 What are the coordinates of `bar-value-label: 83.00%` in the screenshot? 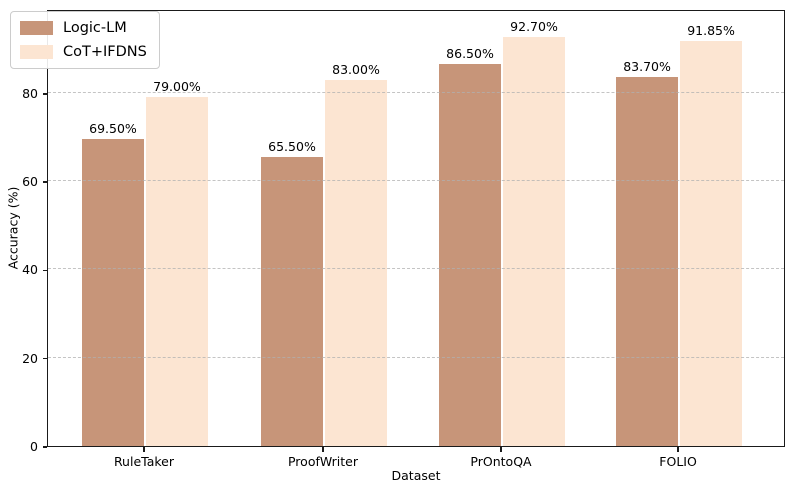 It's located at (356, 69).